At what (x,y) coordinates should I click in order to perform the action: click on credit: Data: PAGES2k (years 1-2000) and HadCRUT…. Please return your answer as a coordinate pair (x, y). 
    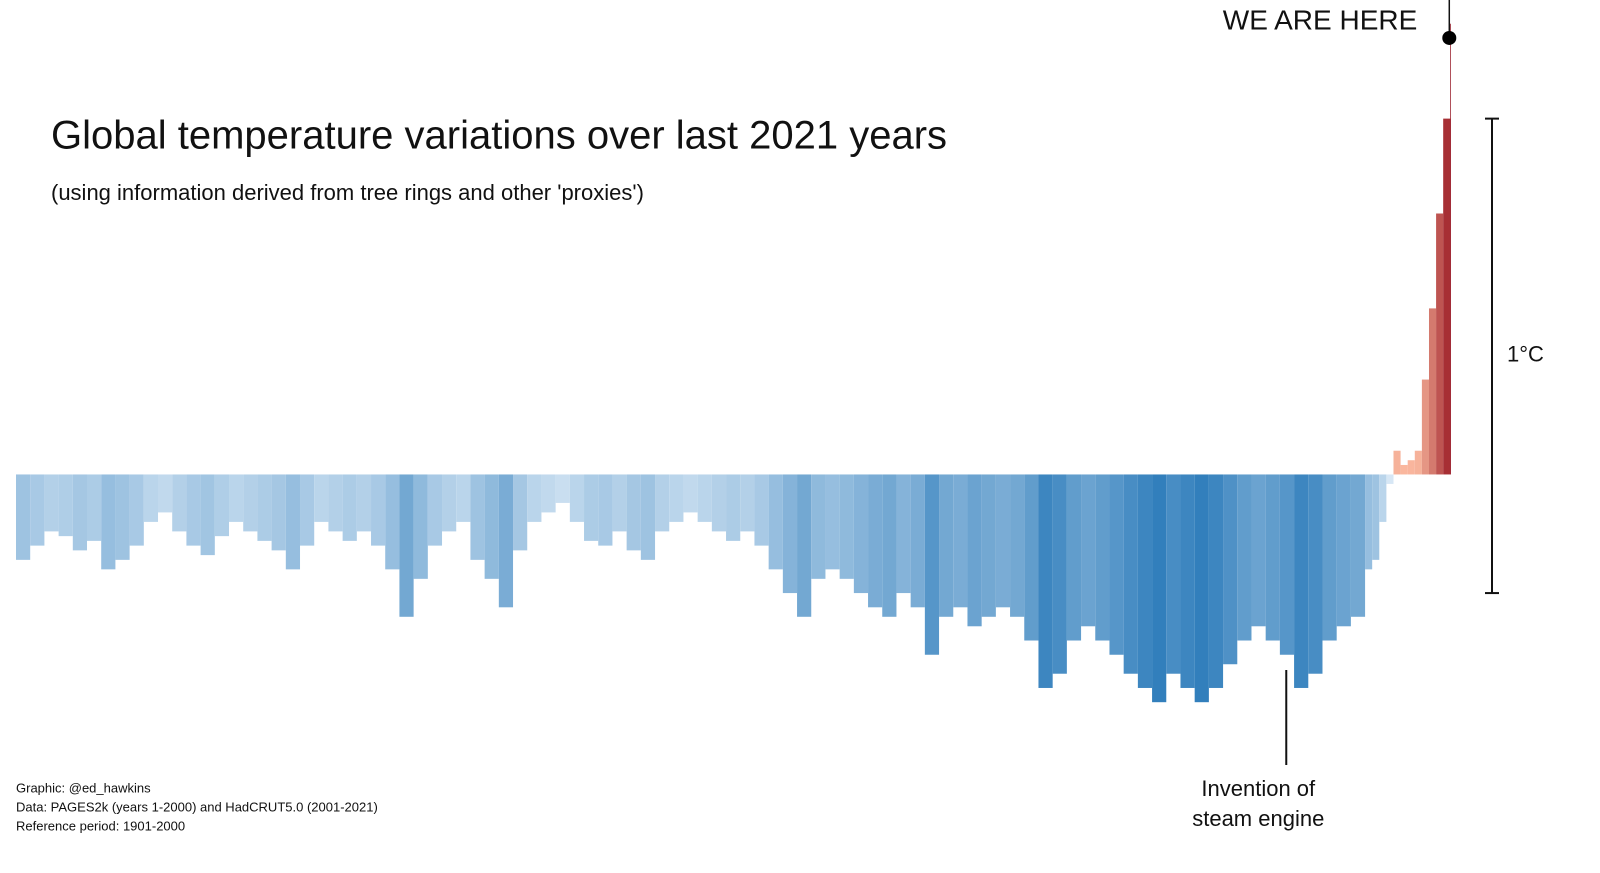
    Looking at the image, I should click on (197, 806).